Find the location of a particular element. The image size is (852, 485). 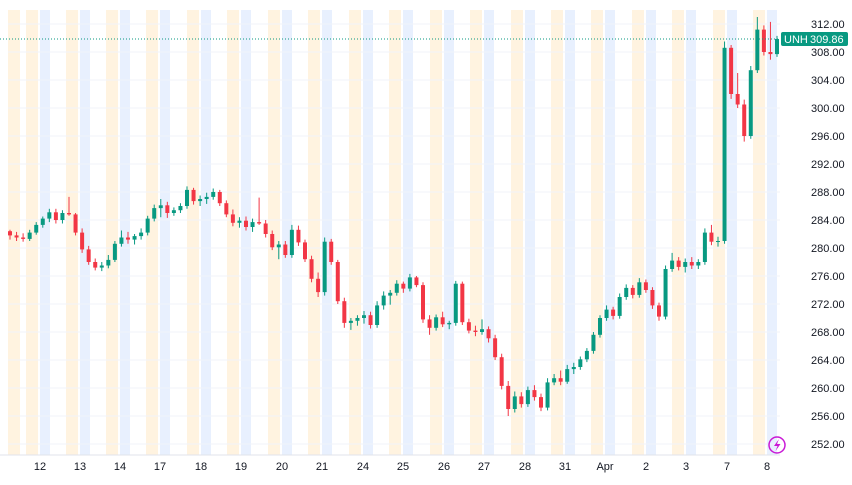

time-axis: 12 13 14 17 18 19 20 21 24 25 26 27 28 31 Apr 2 3 7 8 is located at coordinates (390, 463).